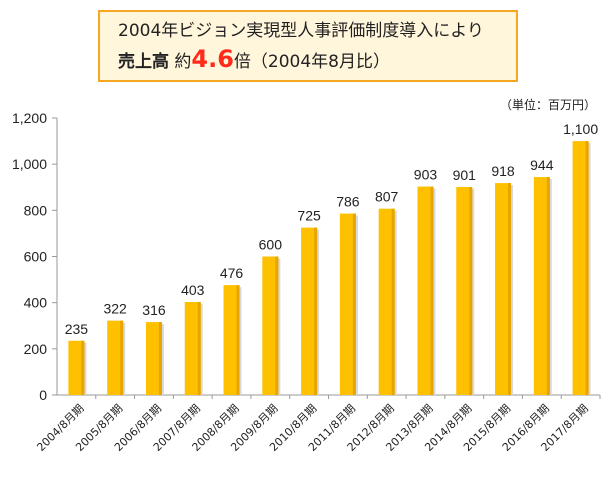  Describe the element at coordinates (348, 202) in the screenshot. I see `data-label: 786` at that location.